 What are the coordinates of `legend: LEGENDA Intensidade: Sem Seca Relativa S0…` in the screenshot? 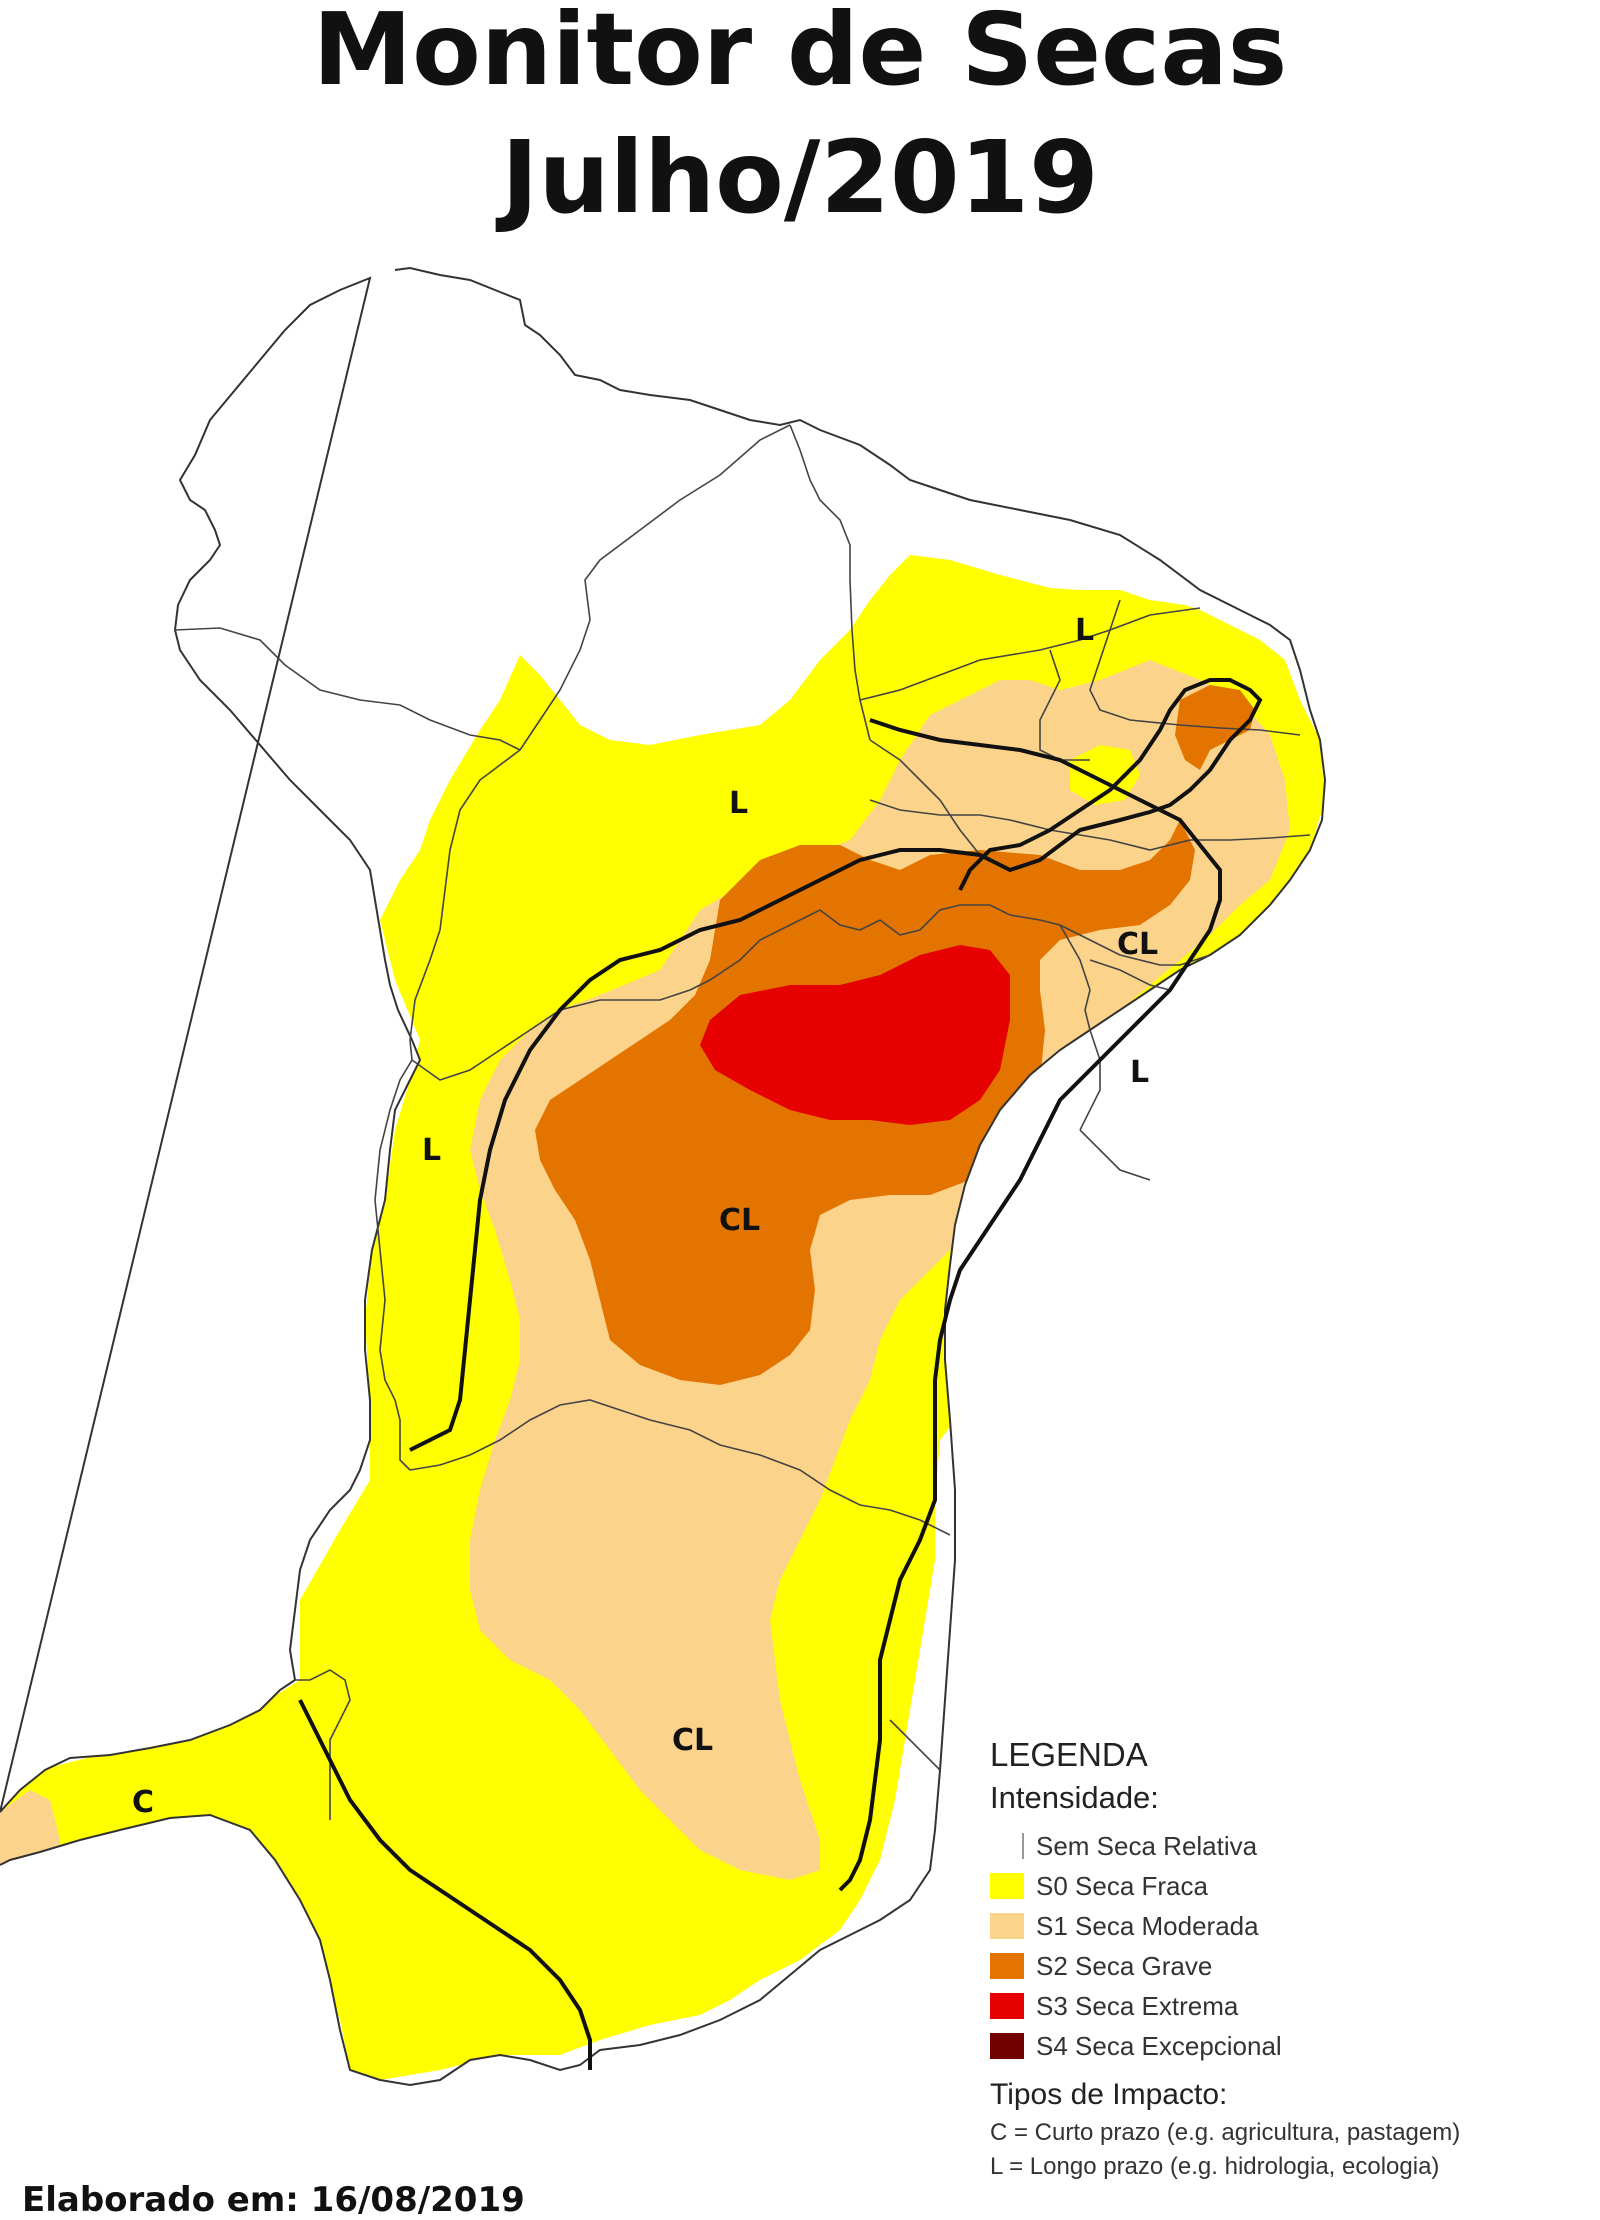 It's located at (1290, 1960).